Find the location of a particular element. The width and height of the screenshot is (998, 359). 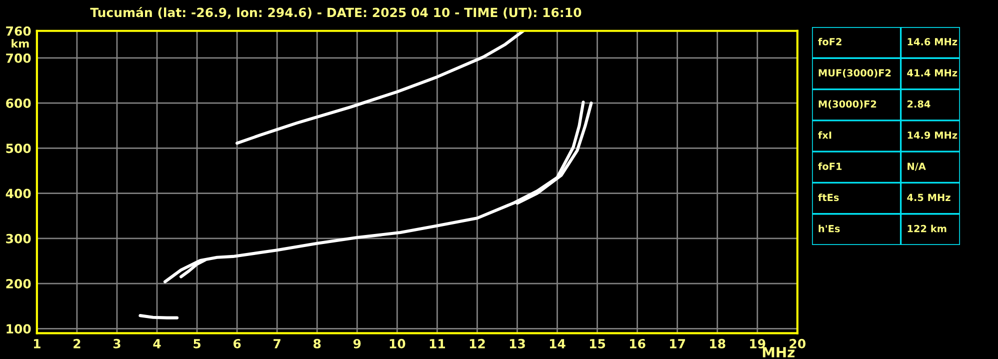

y-tick-label: 300 is located at coordinates (18, 239).